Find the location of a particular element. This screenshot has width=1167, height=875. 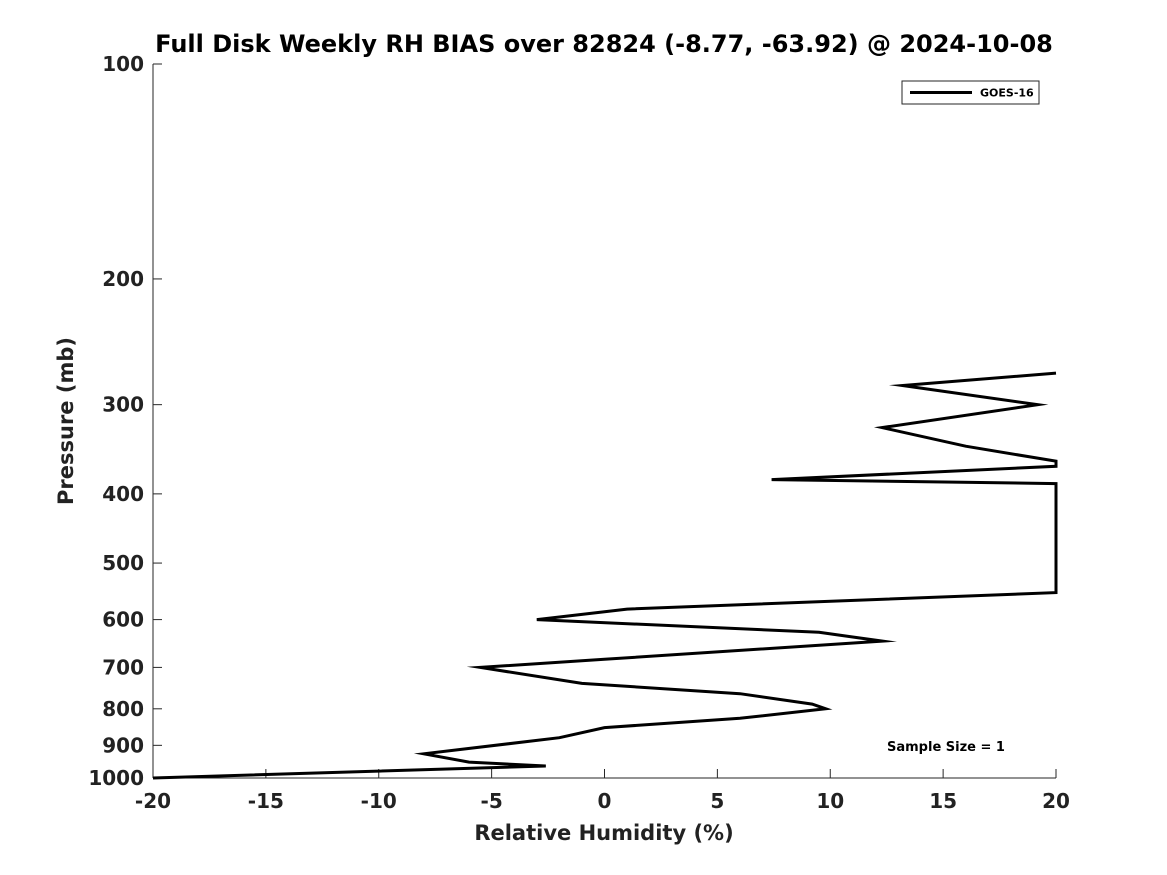

y-tick-label: 600 is located at coordinates (123, 620).